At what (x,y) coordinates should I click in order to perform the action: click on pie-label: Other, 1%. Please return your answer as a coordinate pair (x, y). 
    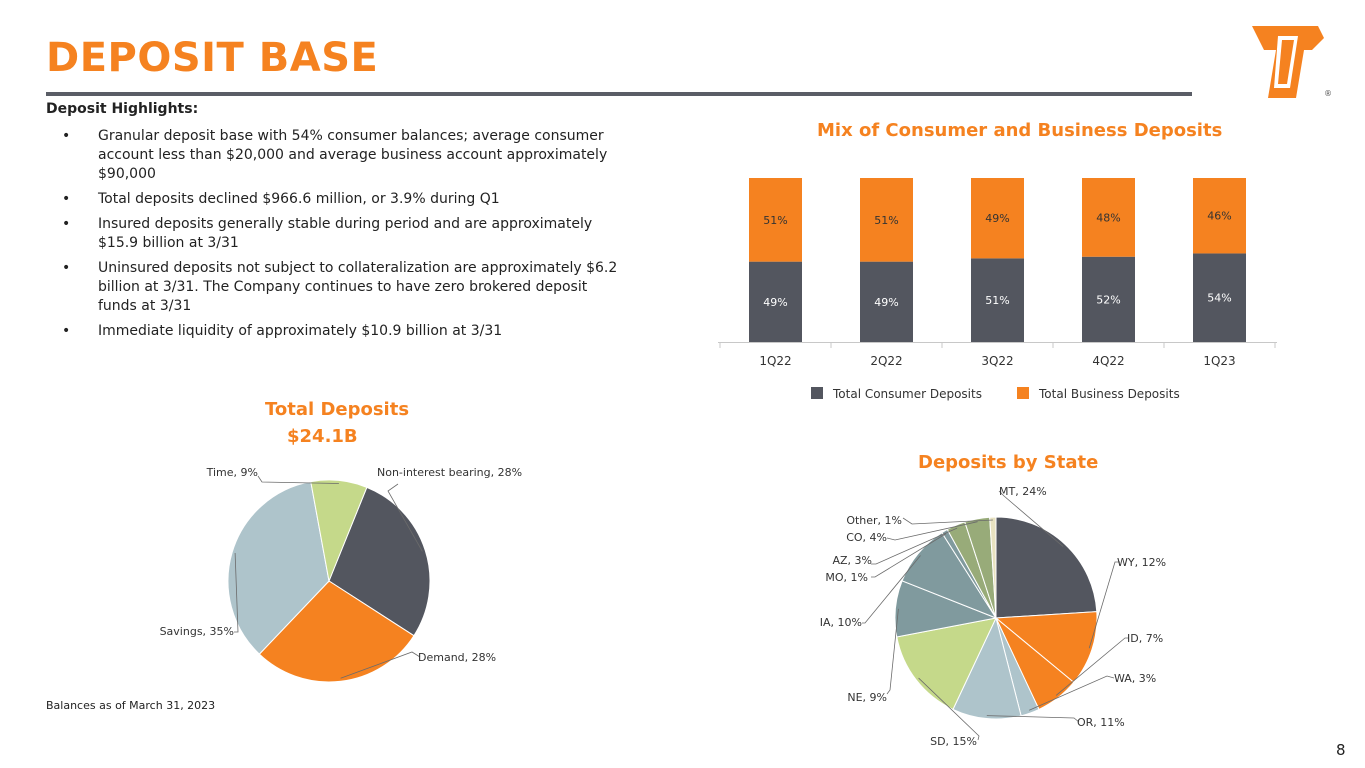
    Looking at the image, I should click on (874, 520).